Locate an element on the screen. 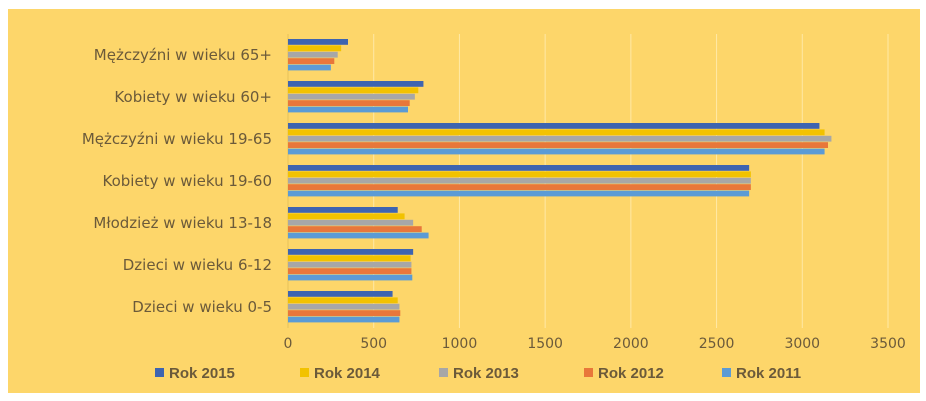 This screenshot has height=401, width=926. category-label: Młodzież w wieku 13-18 is located at coordinates (182, 223).